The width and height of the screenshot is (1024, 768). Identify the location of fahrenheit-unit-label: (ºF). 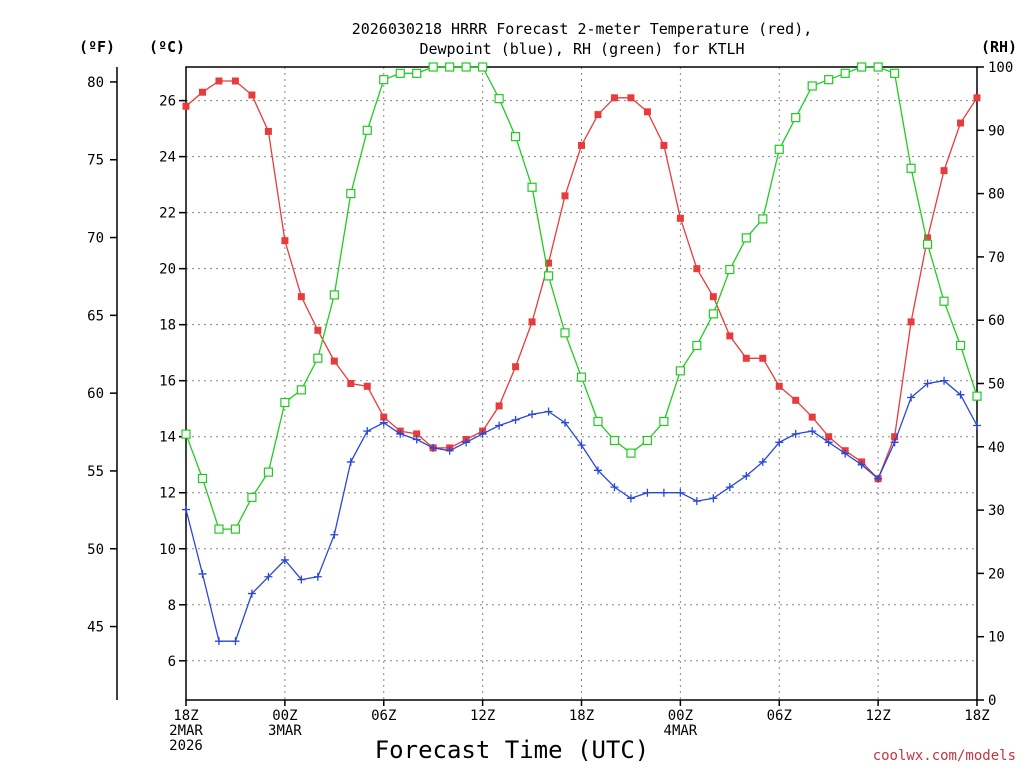
(97, 47).